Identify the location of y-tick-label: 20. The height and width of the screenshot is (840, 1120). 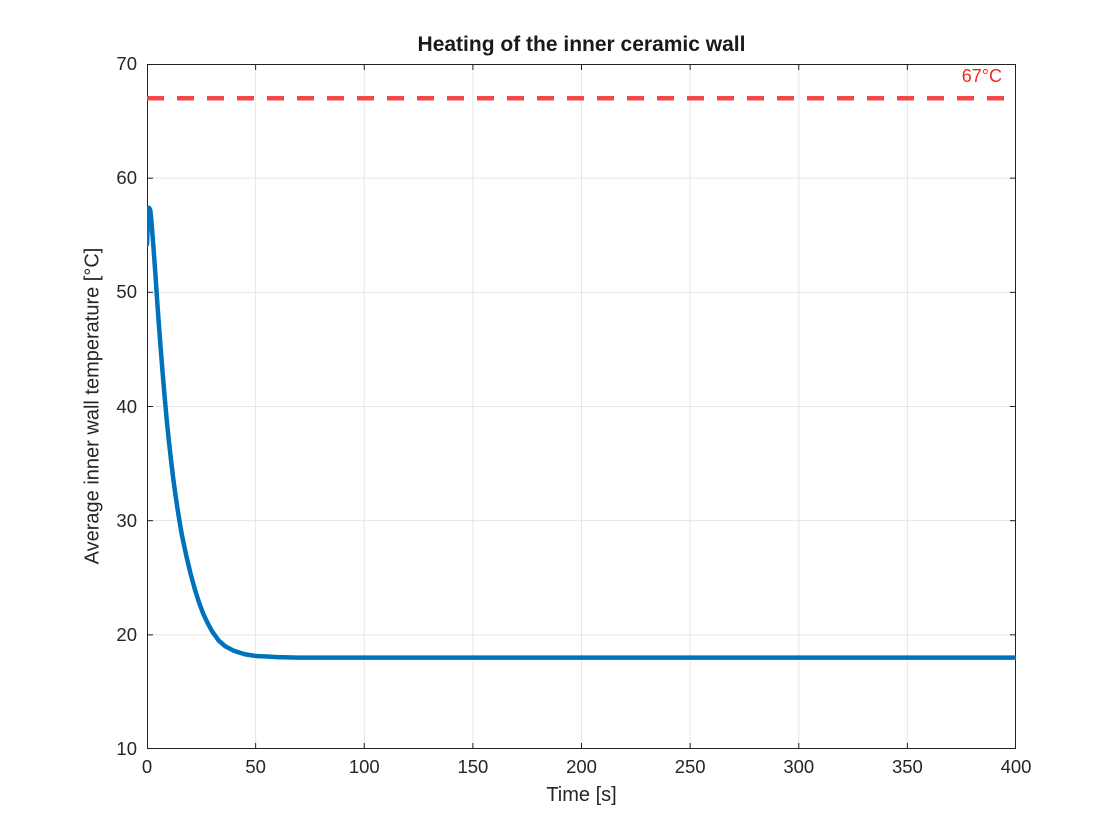
(126, 634).